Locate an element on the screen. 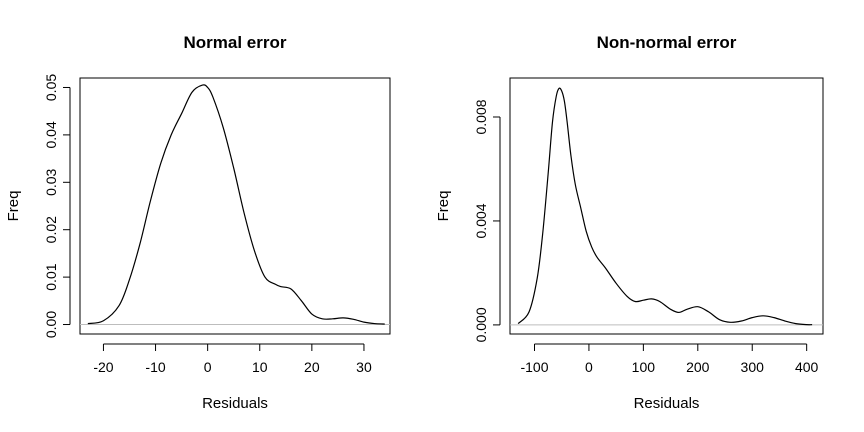  y-ticks: 0.000 0.004 0.008 is located at coordinates (486, 220).